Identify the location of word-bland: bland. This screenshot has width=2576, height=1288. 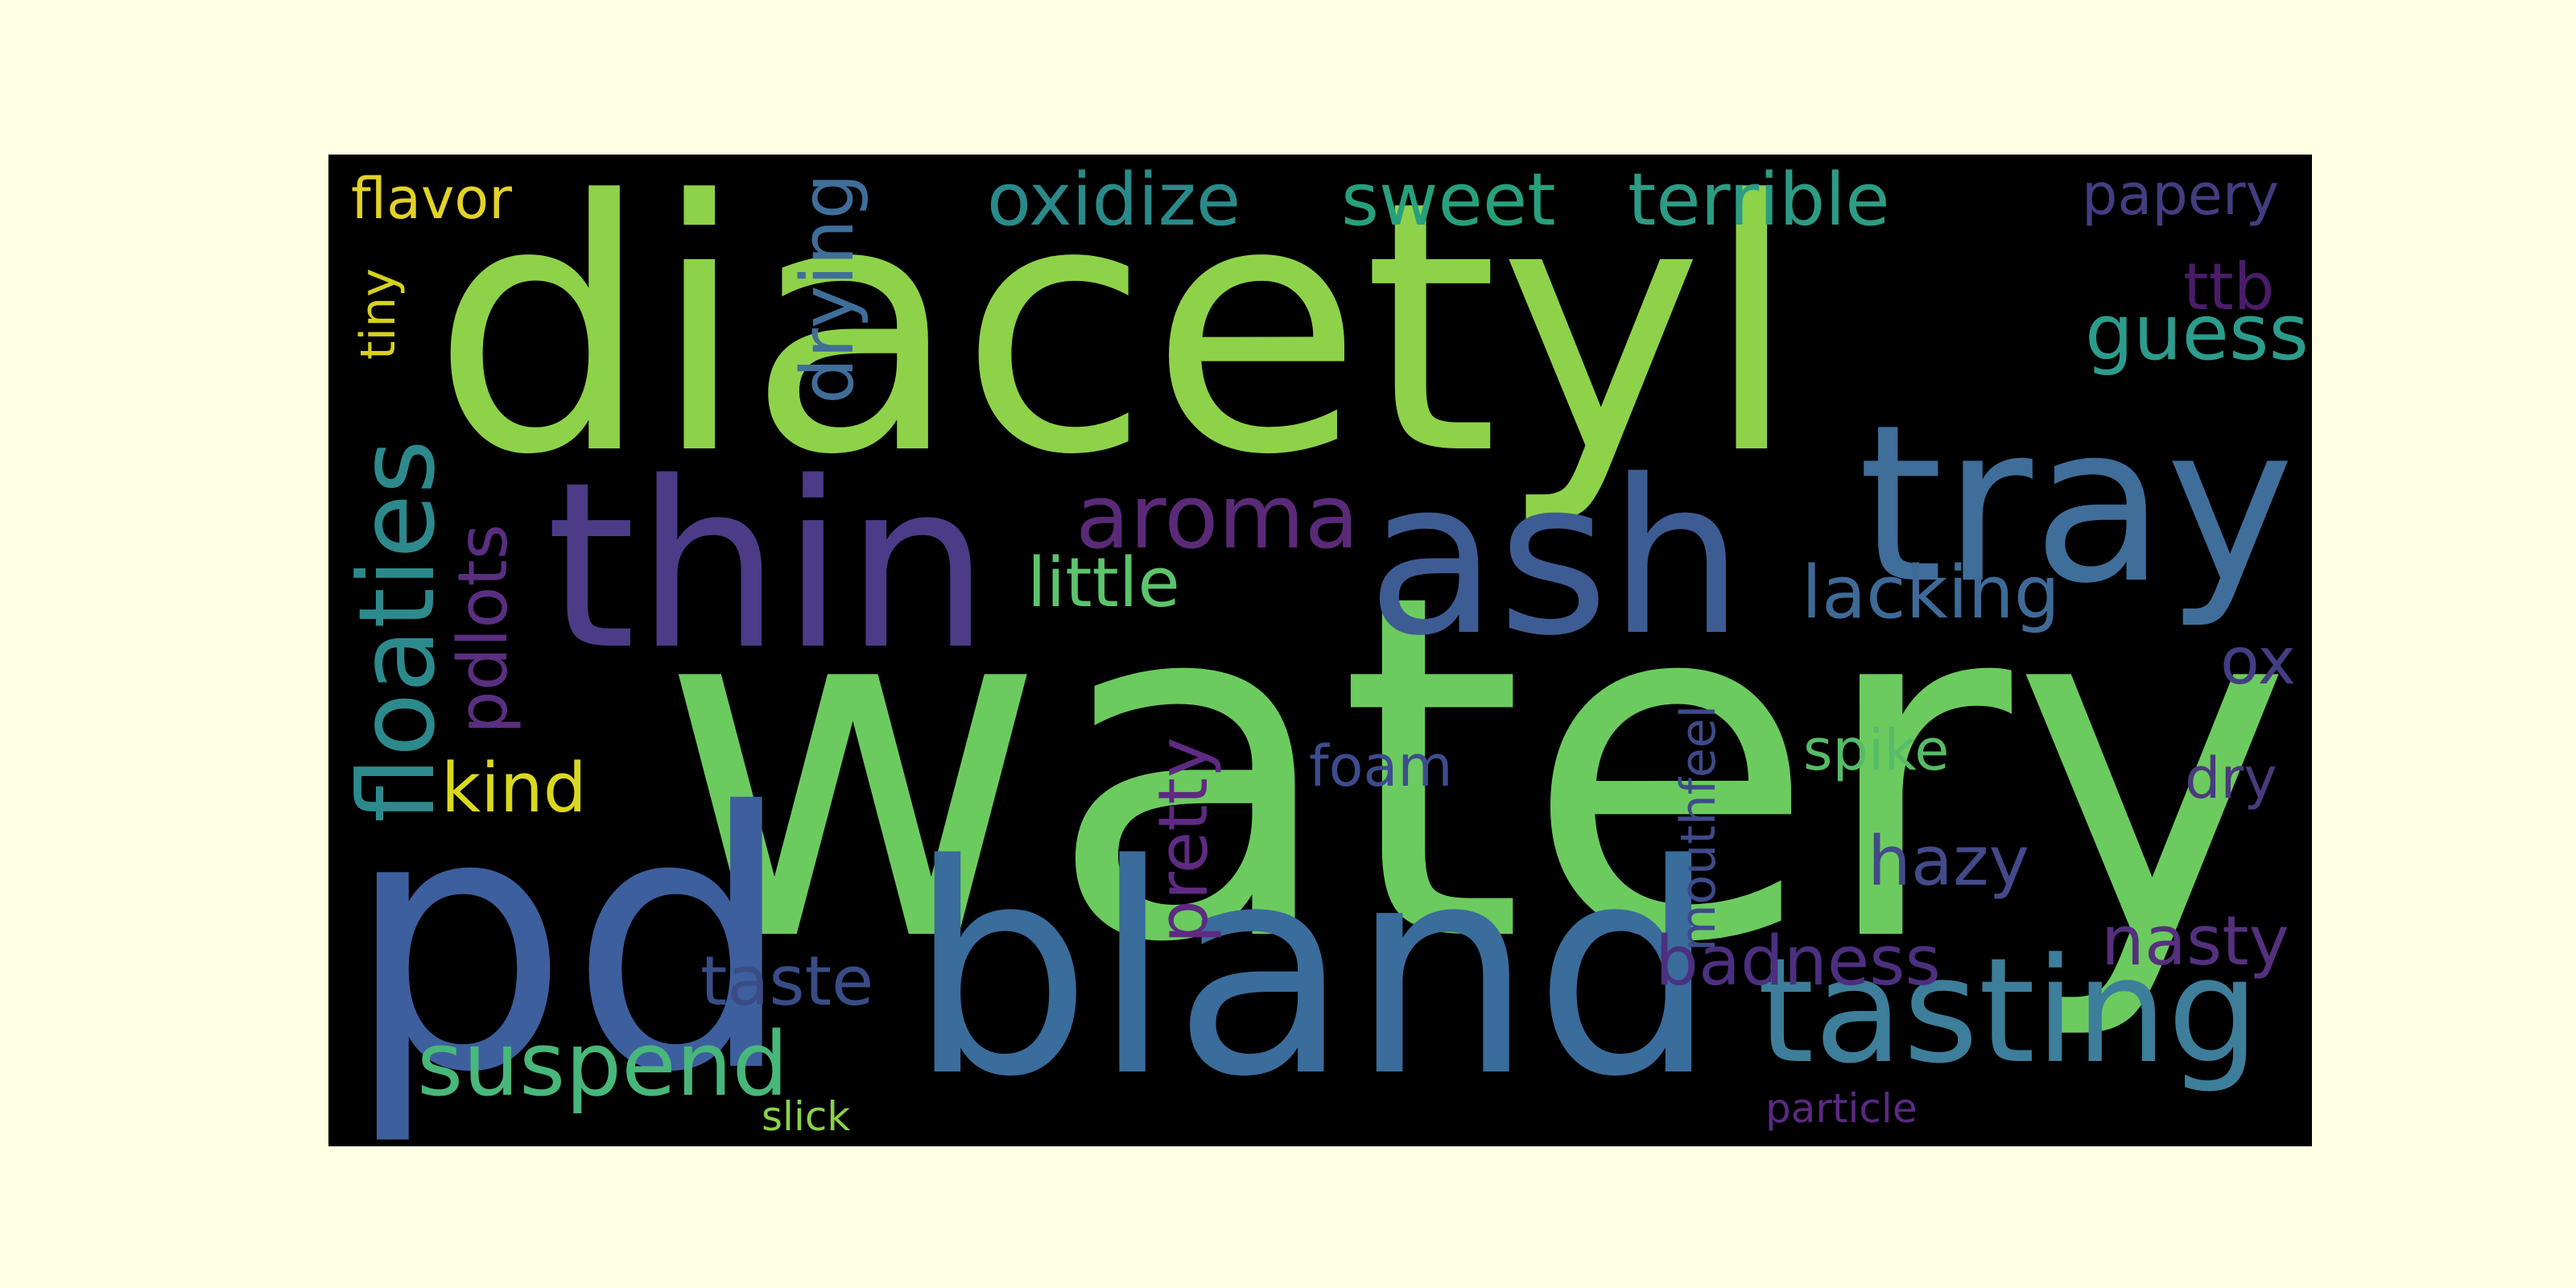
(1313, 971).